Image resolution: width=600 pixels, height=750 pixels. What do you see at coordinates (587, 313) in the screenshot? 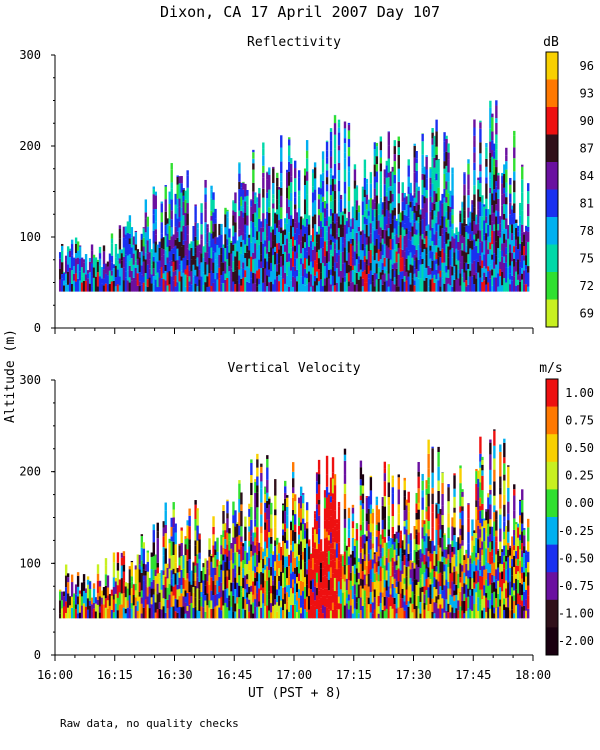
I see `colorbar-tick-label: 69` at bounding box center [587, 313].